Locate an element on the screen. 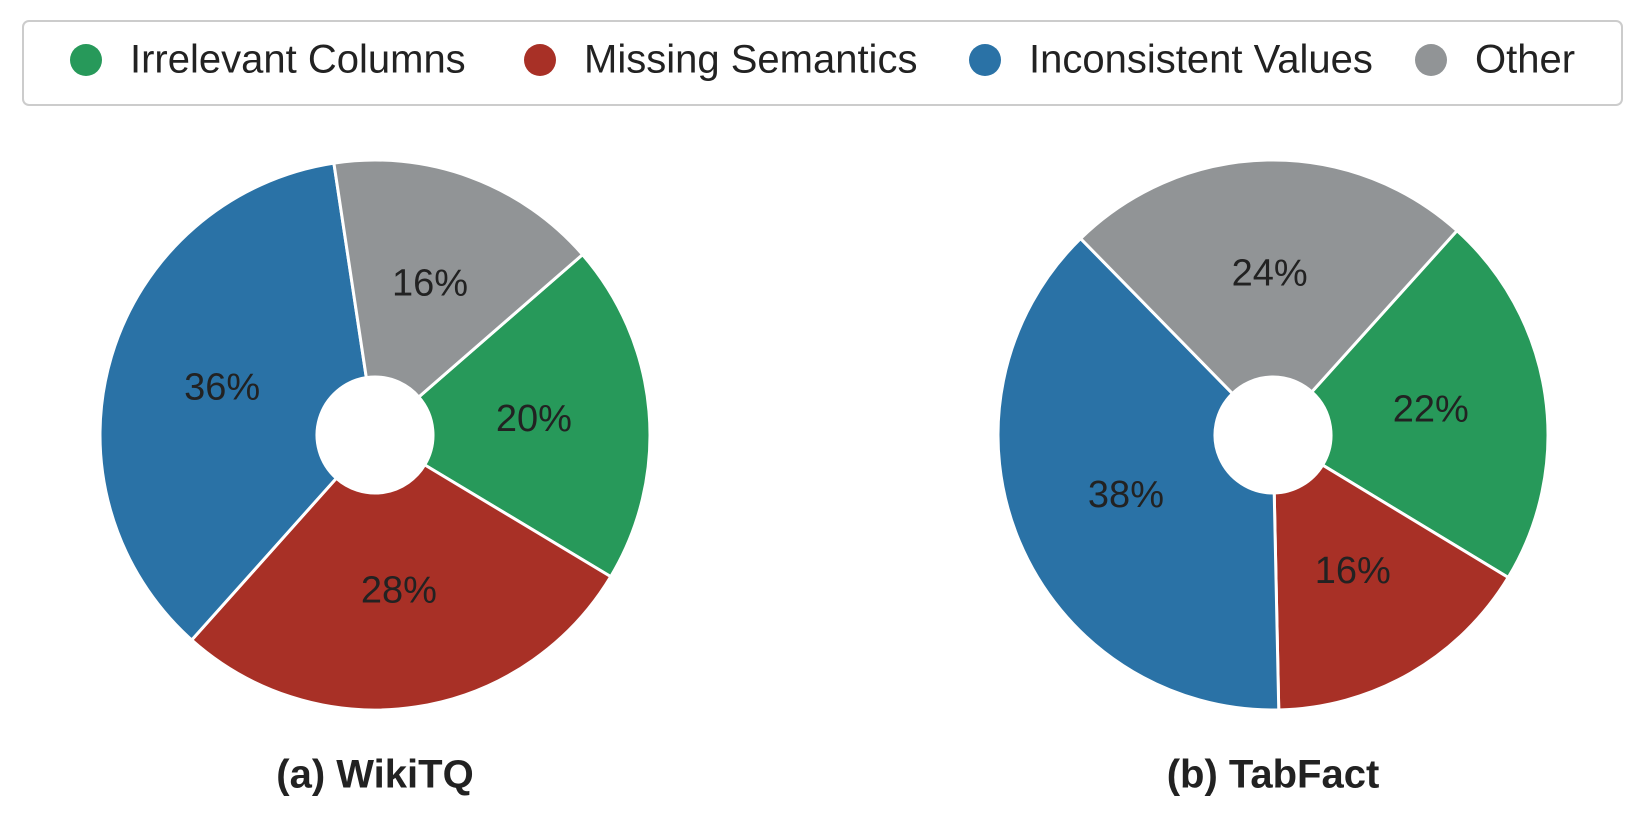  value-label: 20% is located at coordinates (534, 419).